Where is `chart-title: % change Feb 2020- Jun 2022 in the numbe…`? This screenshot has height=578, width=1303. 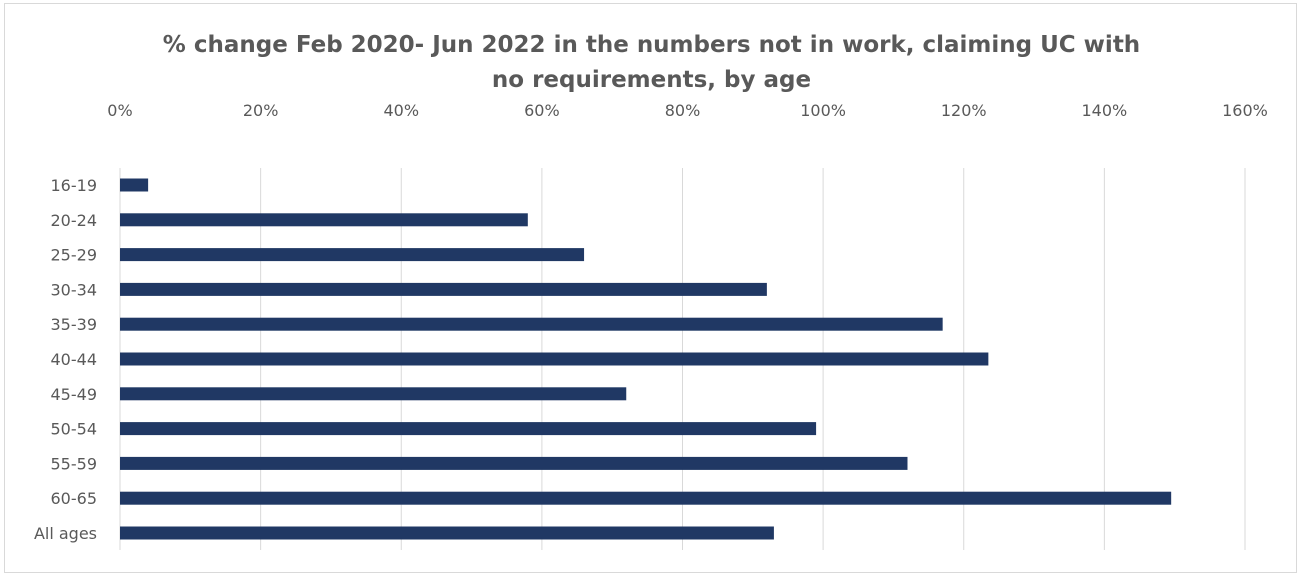
chart-title: % change Feb 2020- Jun 2022 in the numbe… is located at coordinates (651, 63).